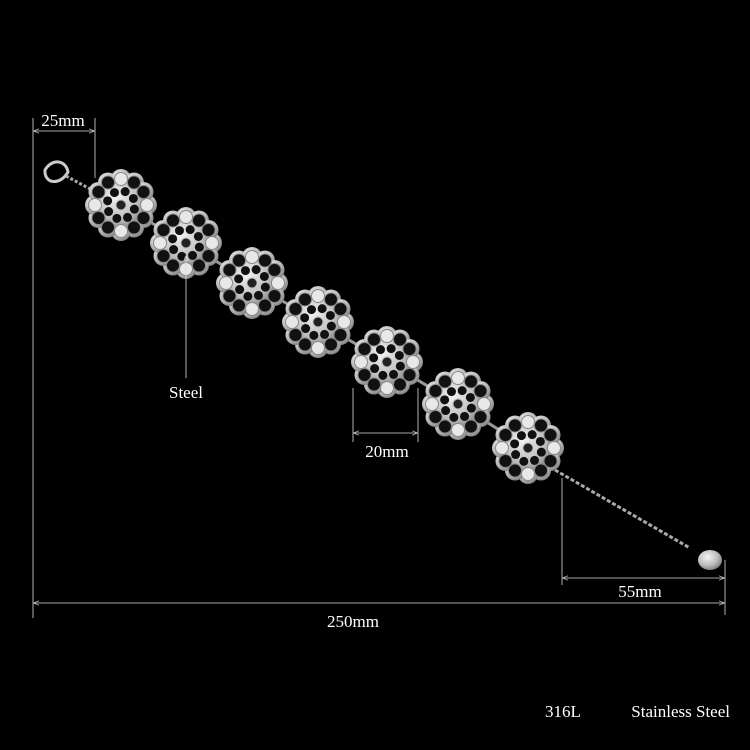 This screenshot has width=750, height=750. What do you see at coordinates (710, 560) in the screenshot?
I see `tag` at bounding box center [710, 560].